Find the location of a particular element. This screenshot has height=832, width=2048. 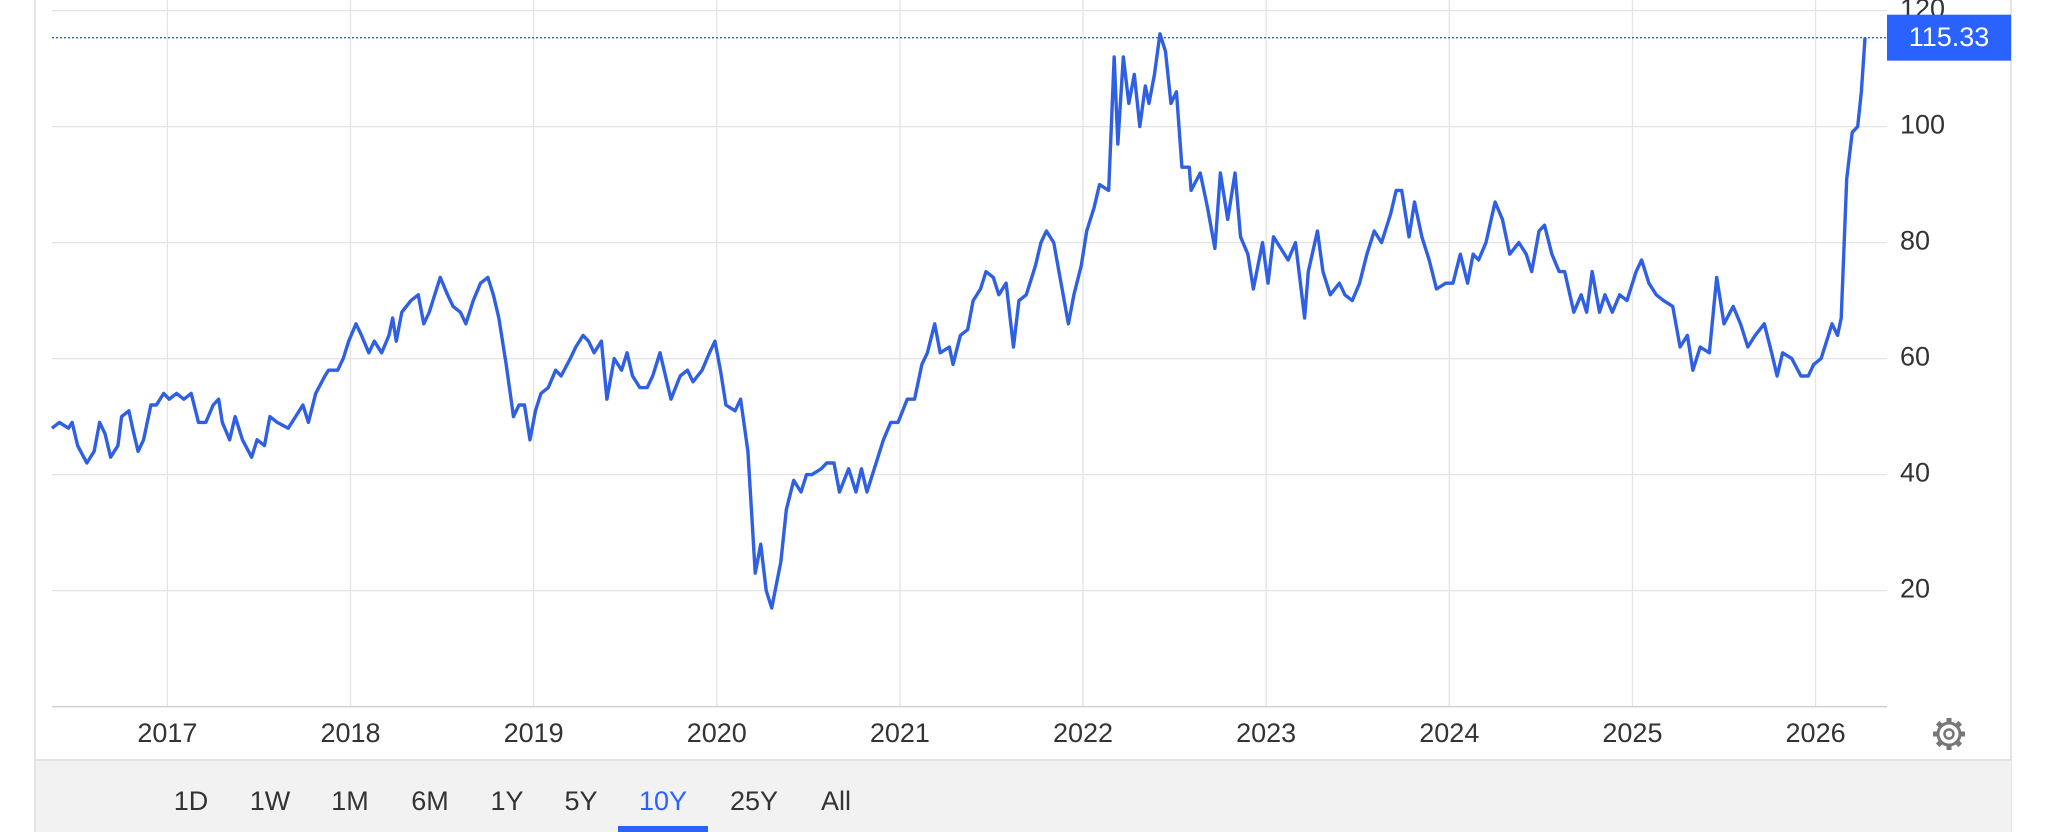

range-button: 1W is located at coordinates (270, 801).